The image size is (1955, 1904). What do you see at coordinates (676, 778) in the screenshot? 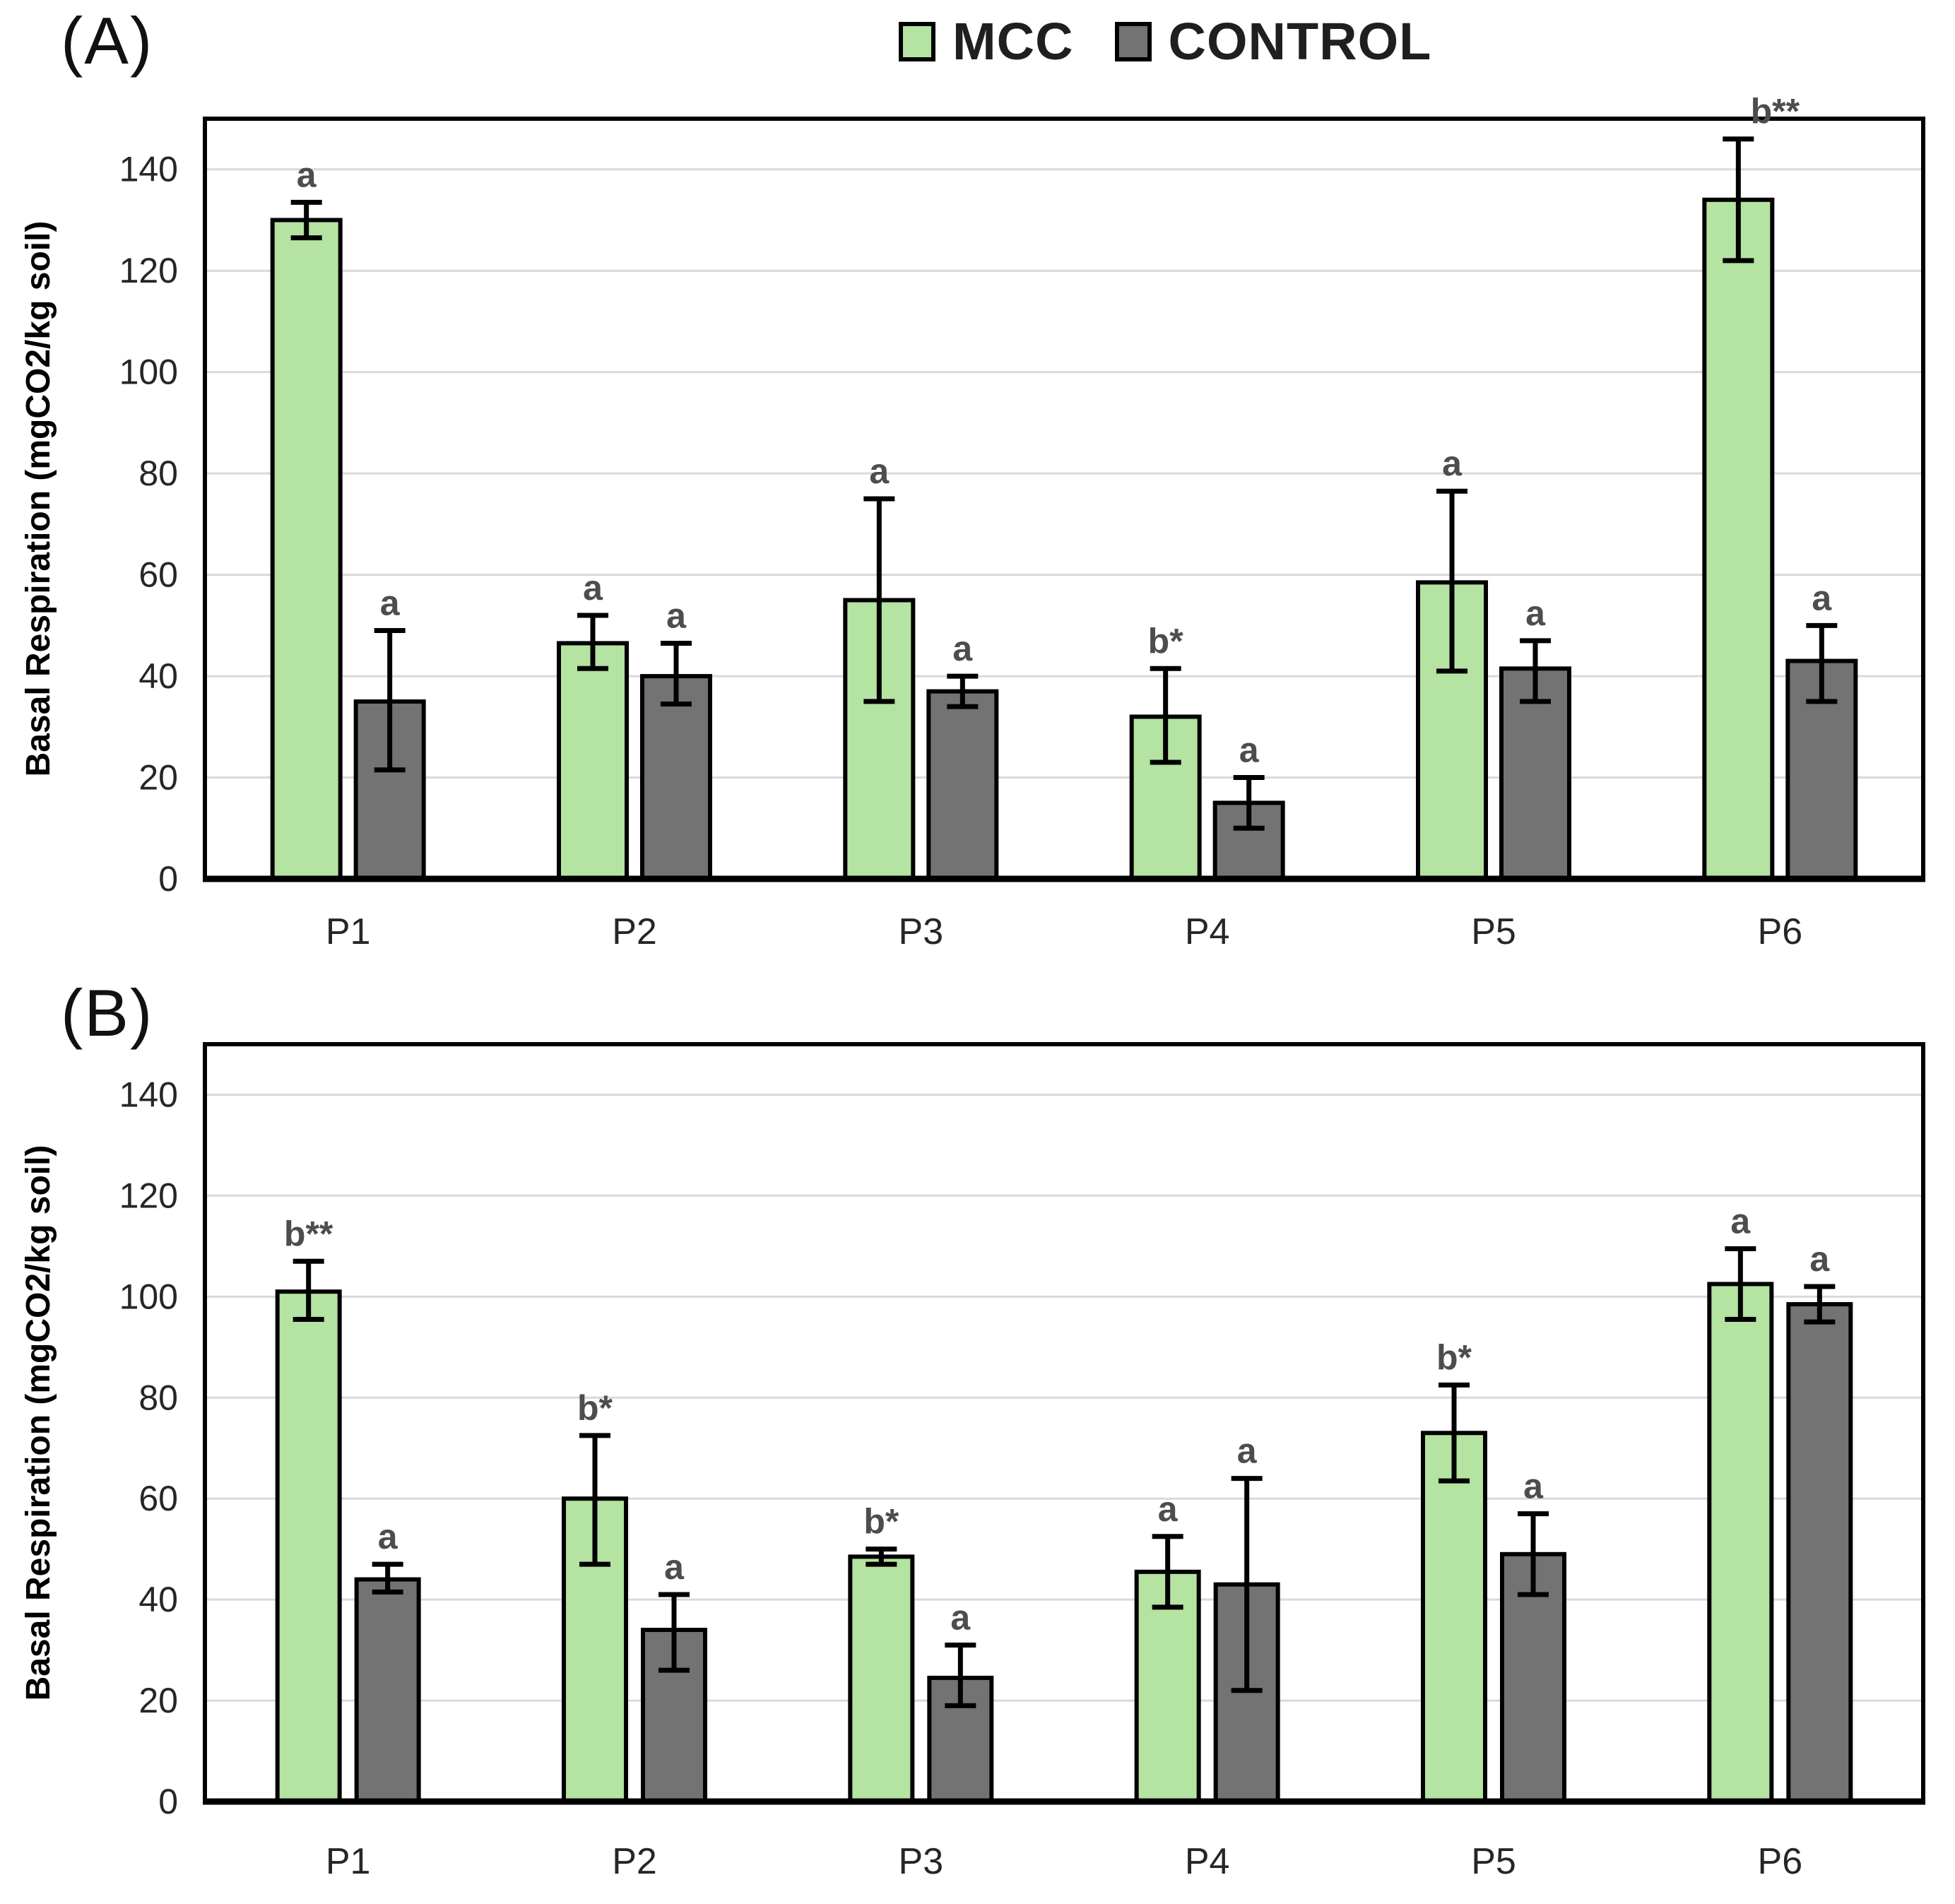
I see `bar-control-p2` at bounding box center [676, 778].